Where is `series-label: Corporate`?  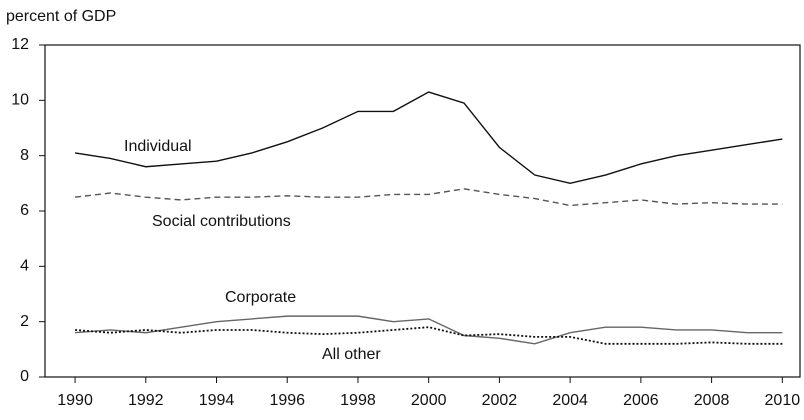 series-label: Corporate is located at coordinates (260, 297).